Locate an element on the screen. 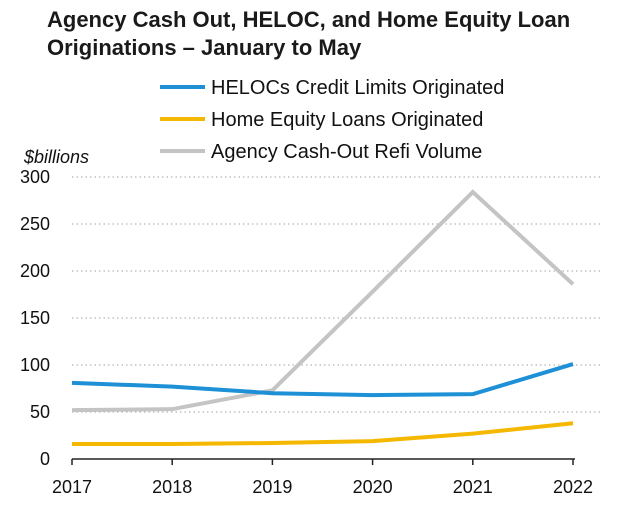  y-tick-label: 250 is located at coordinates (35, 224).